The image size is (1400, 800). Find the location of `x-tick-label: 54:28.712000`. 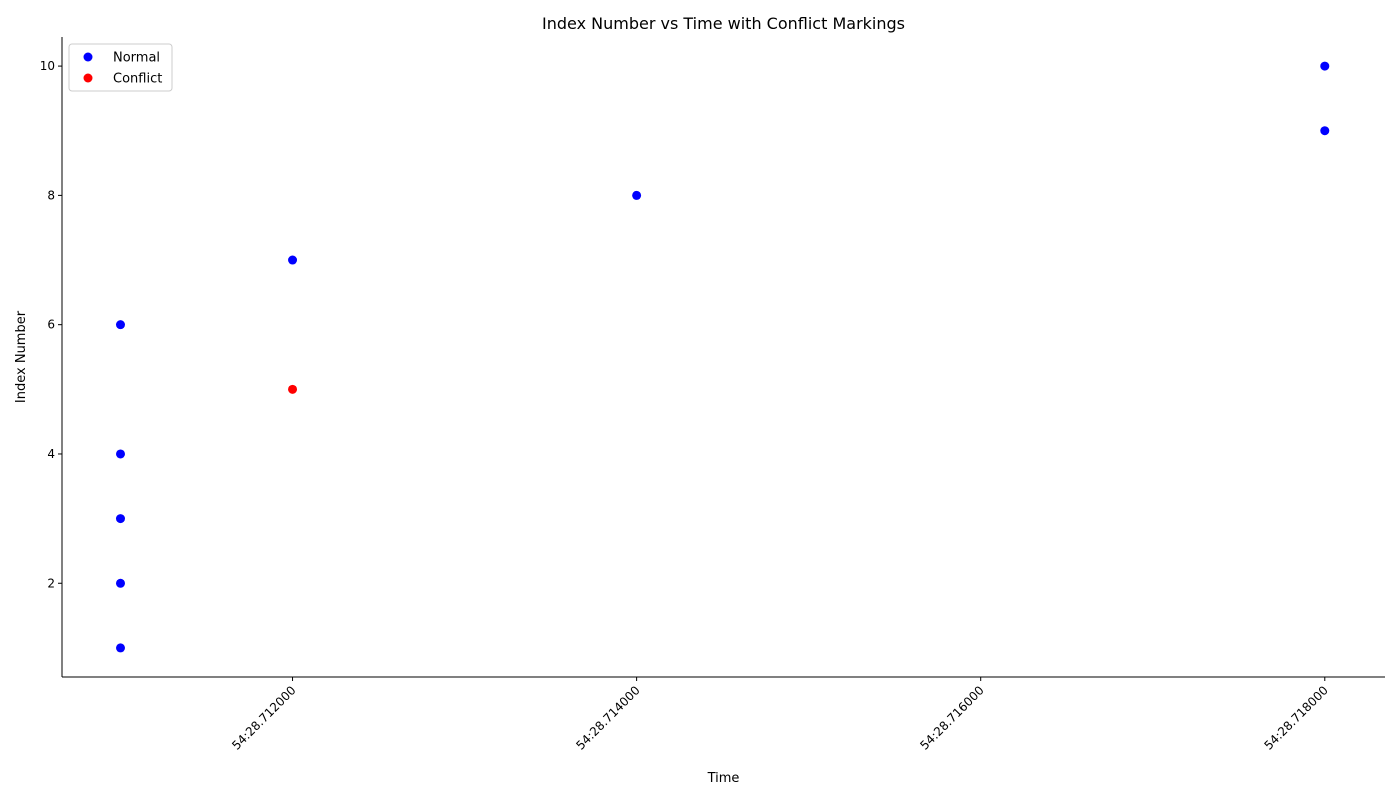

x-tick-label: 54:28.712000 is located at coordinates (263, 717).